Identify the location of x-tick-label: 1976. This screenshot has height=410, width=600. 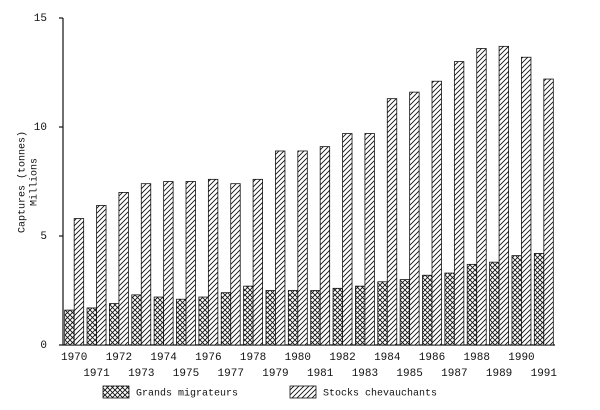
(208, 358).